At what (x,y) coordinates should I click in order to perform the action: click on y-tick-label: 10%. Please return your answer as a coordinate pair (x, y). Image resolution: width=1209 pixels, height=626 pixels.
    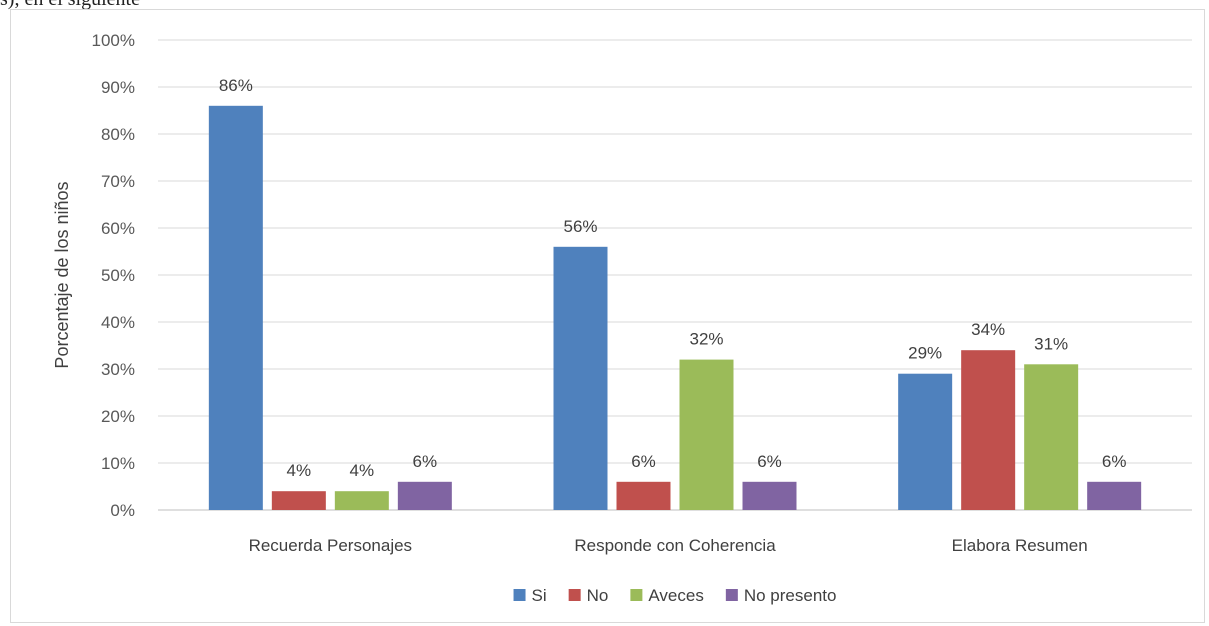
    Looking at the image, I should click on (118, 463).